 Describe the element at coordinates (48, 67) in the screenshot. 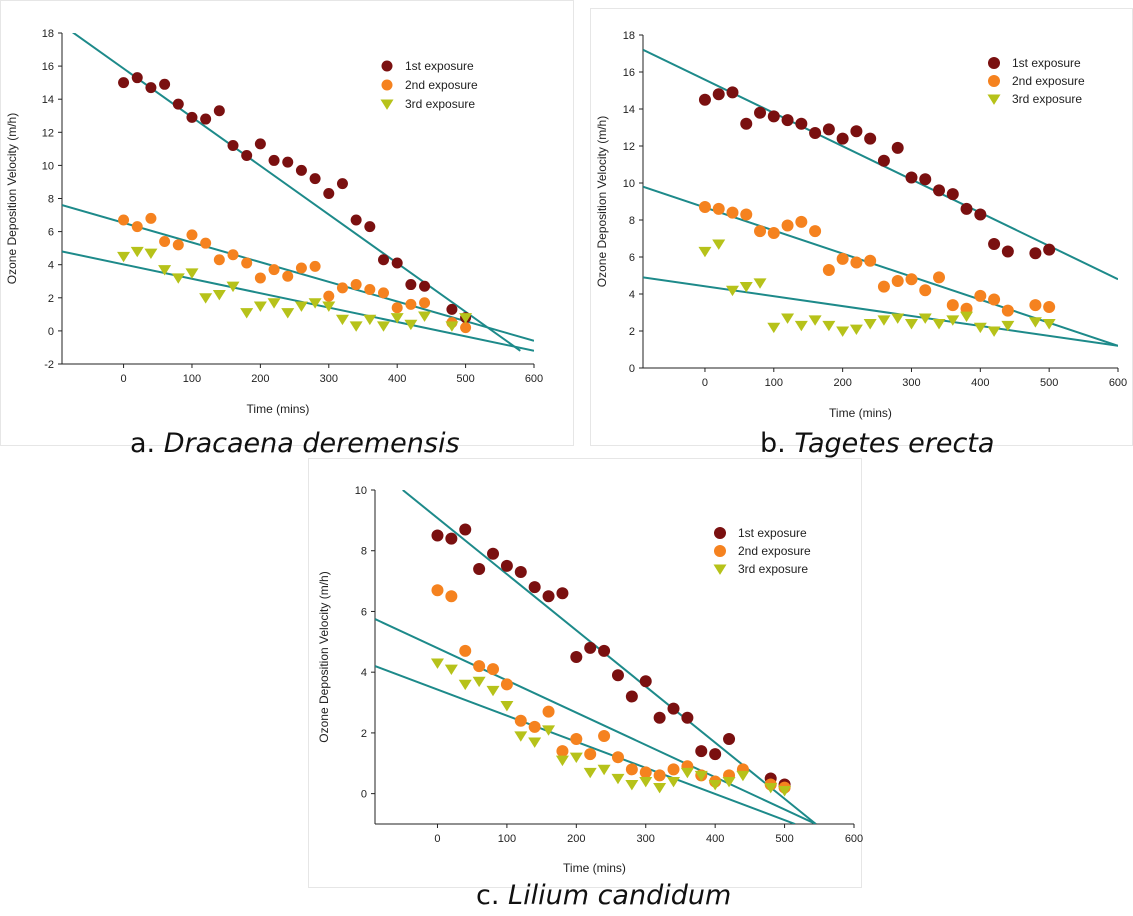

I see `y-tick-label: 16` at that location.